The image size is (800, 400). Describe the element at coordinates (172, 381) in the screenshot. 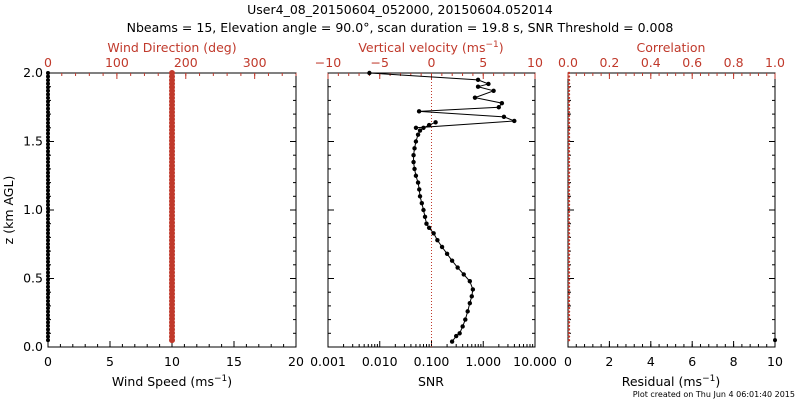

I see `bottom-axis-label: Wind Speed (ms−1)` at that location.